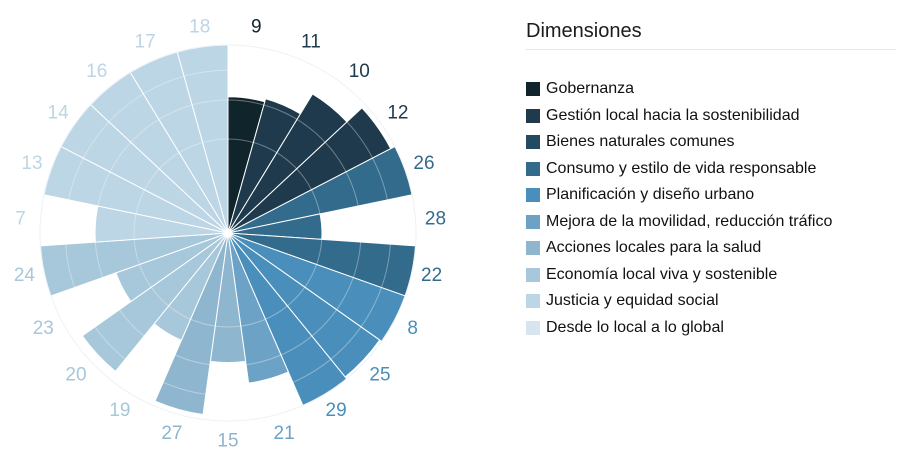  Describe the element at coordinates (654, 248) in the screenshot. I see `legend-label: Acciones locales para la salud` at that location.